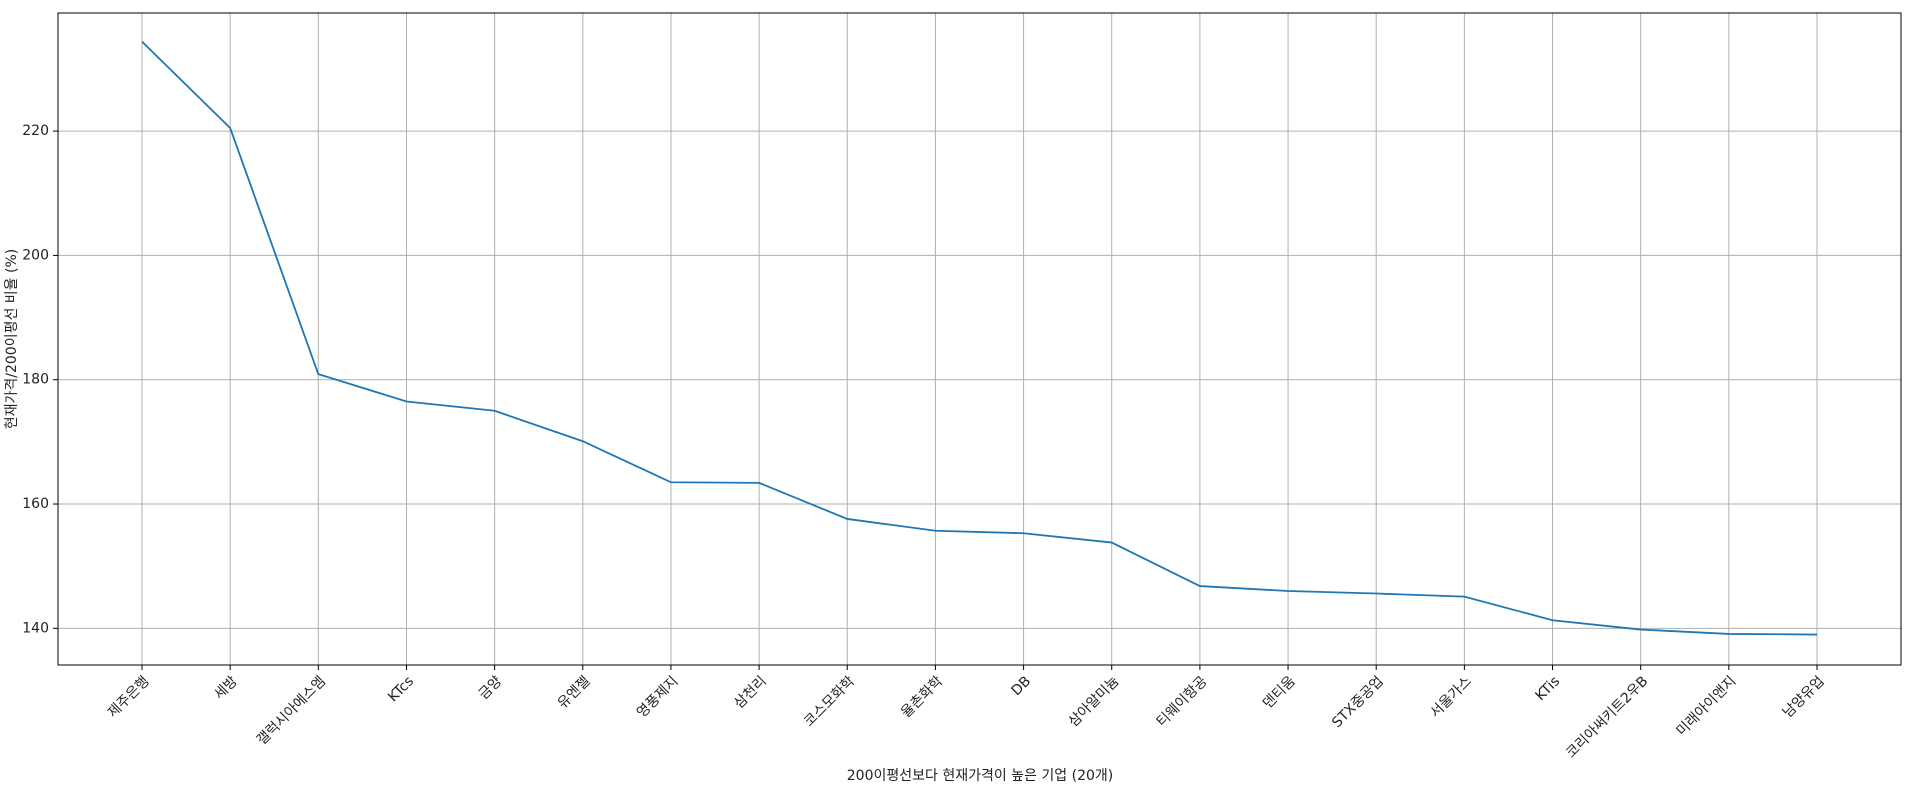  I want to click on x-tick-label: 코리아써키트2우B, so click(1607, 717).